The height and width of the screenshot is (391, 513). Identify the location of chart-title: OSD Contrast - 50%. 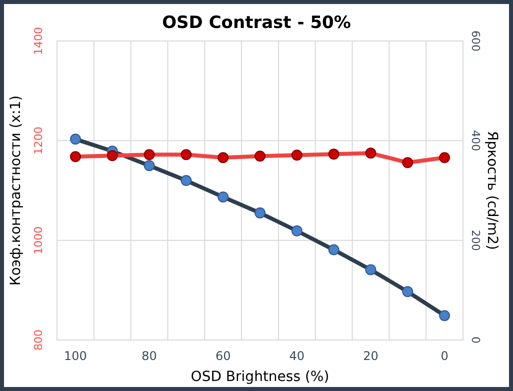
(256, 23).